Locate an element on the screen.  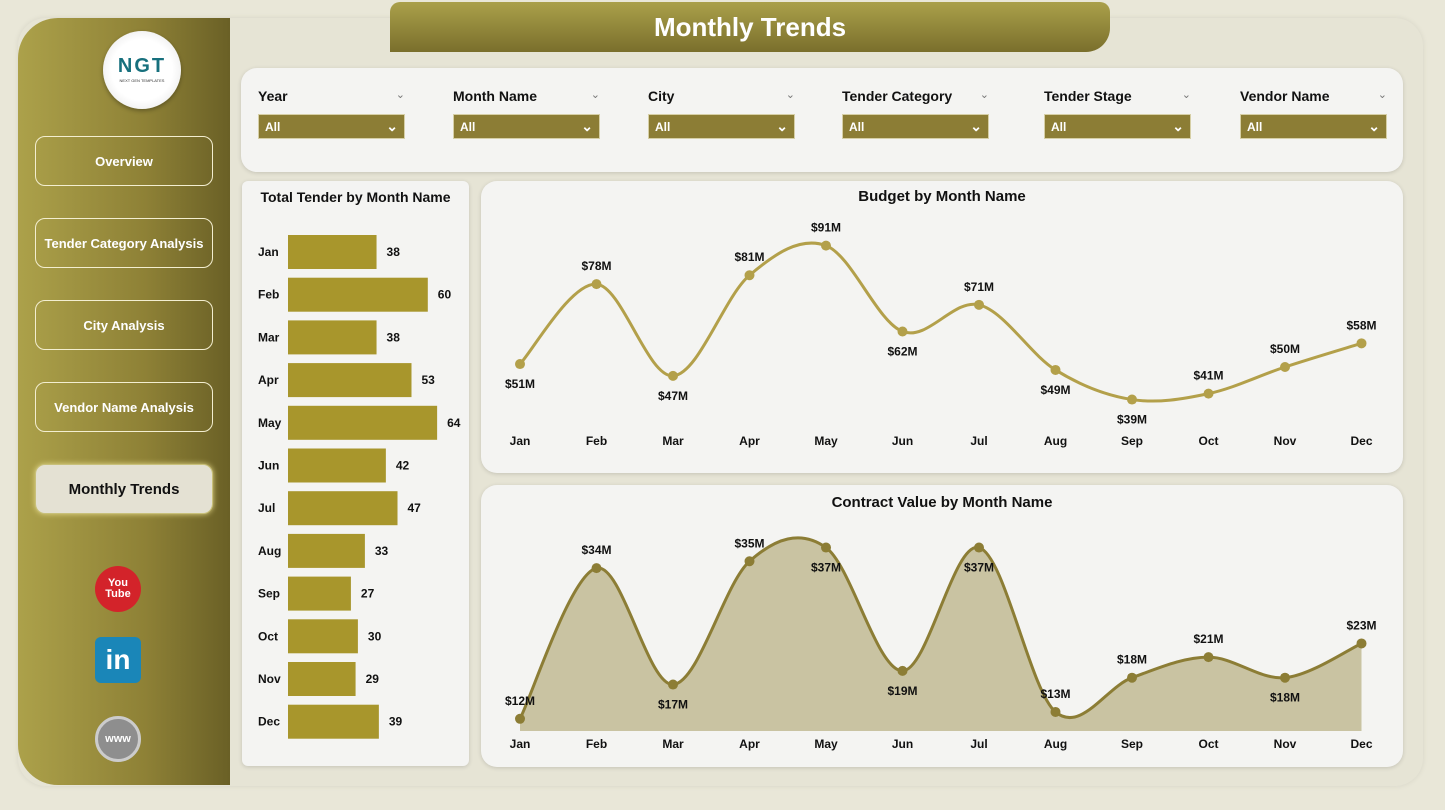
youtube-icon: You Tube is located at coordinates (118, 589).